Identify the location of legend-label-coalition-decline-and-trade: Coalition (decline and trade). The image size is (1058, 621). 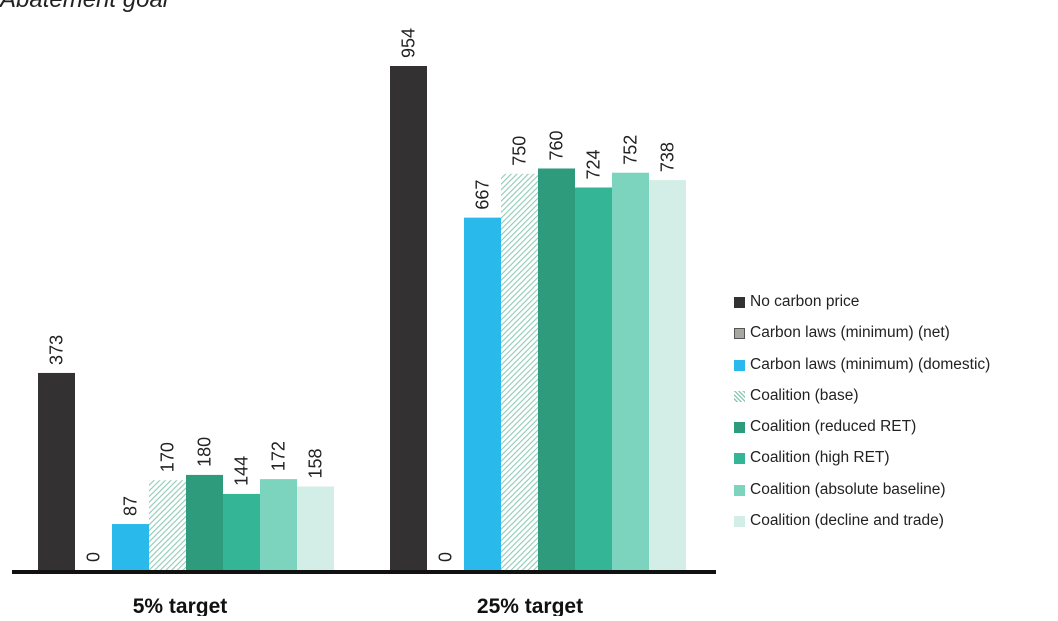
(847, 521).